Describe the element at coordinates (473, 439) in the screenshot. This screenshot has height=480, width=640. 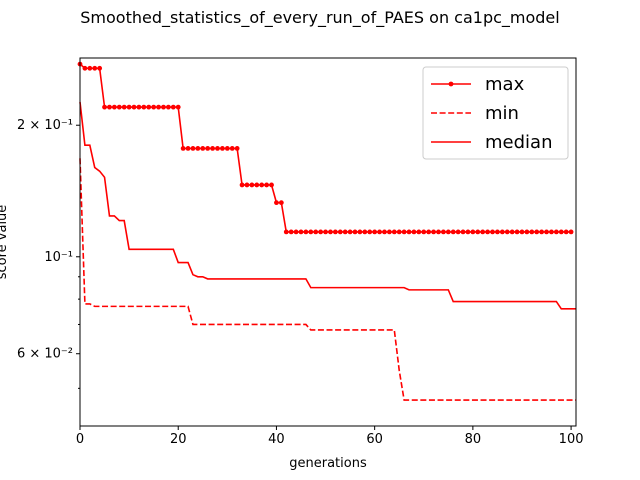
I see `x-tick-label: 80` at that location.